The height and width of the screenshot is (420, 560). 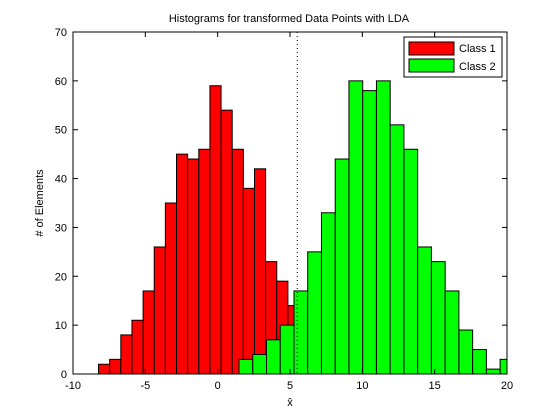 What do you see at coordinates (435, 386) in the screenshot?
I see `x-tick-label: 15` at bounding box center [435, 386].